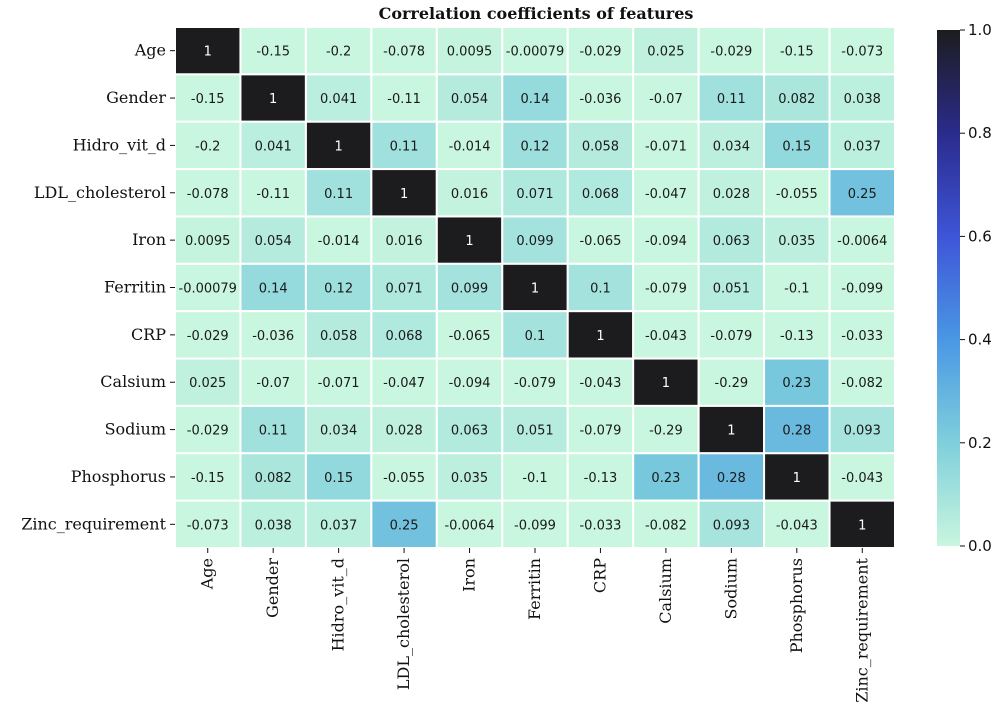 Image resolution: width=1000 pixels, height=711 pixels. I want to click on chart-title: Correlation coefficients of features, so click(536, 13).